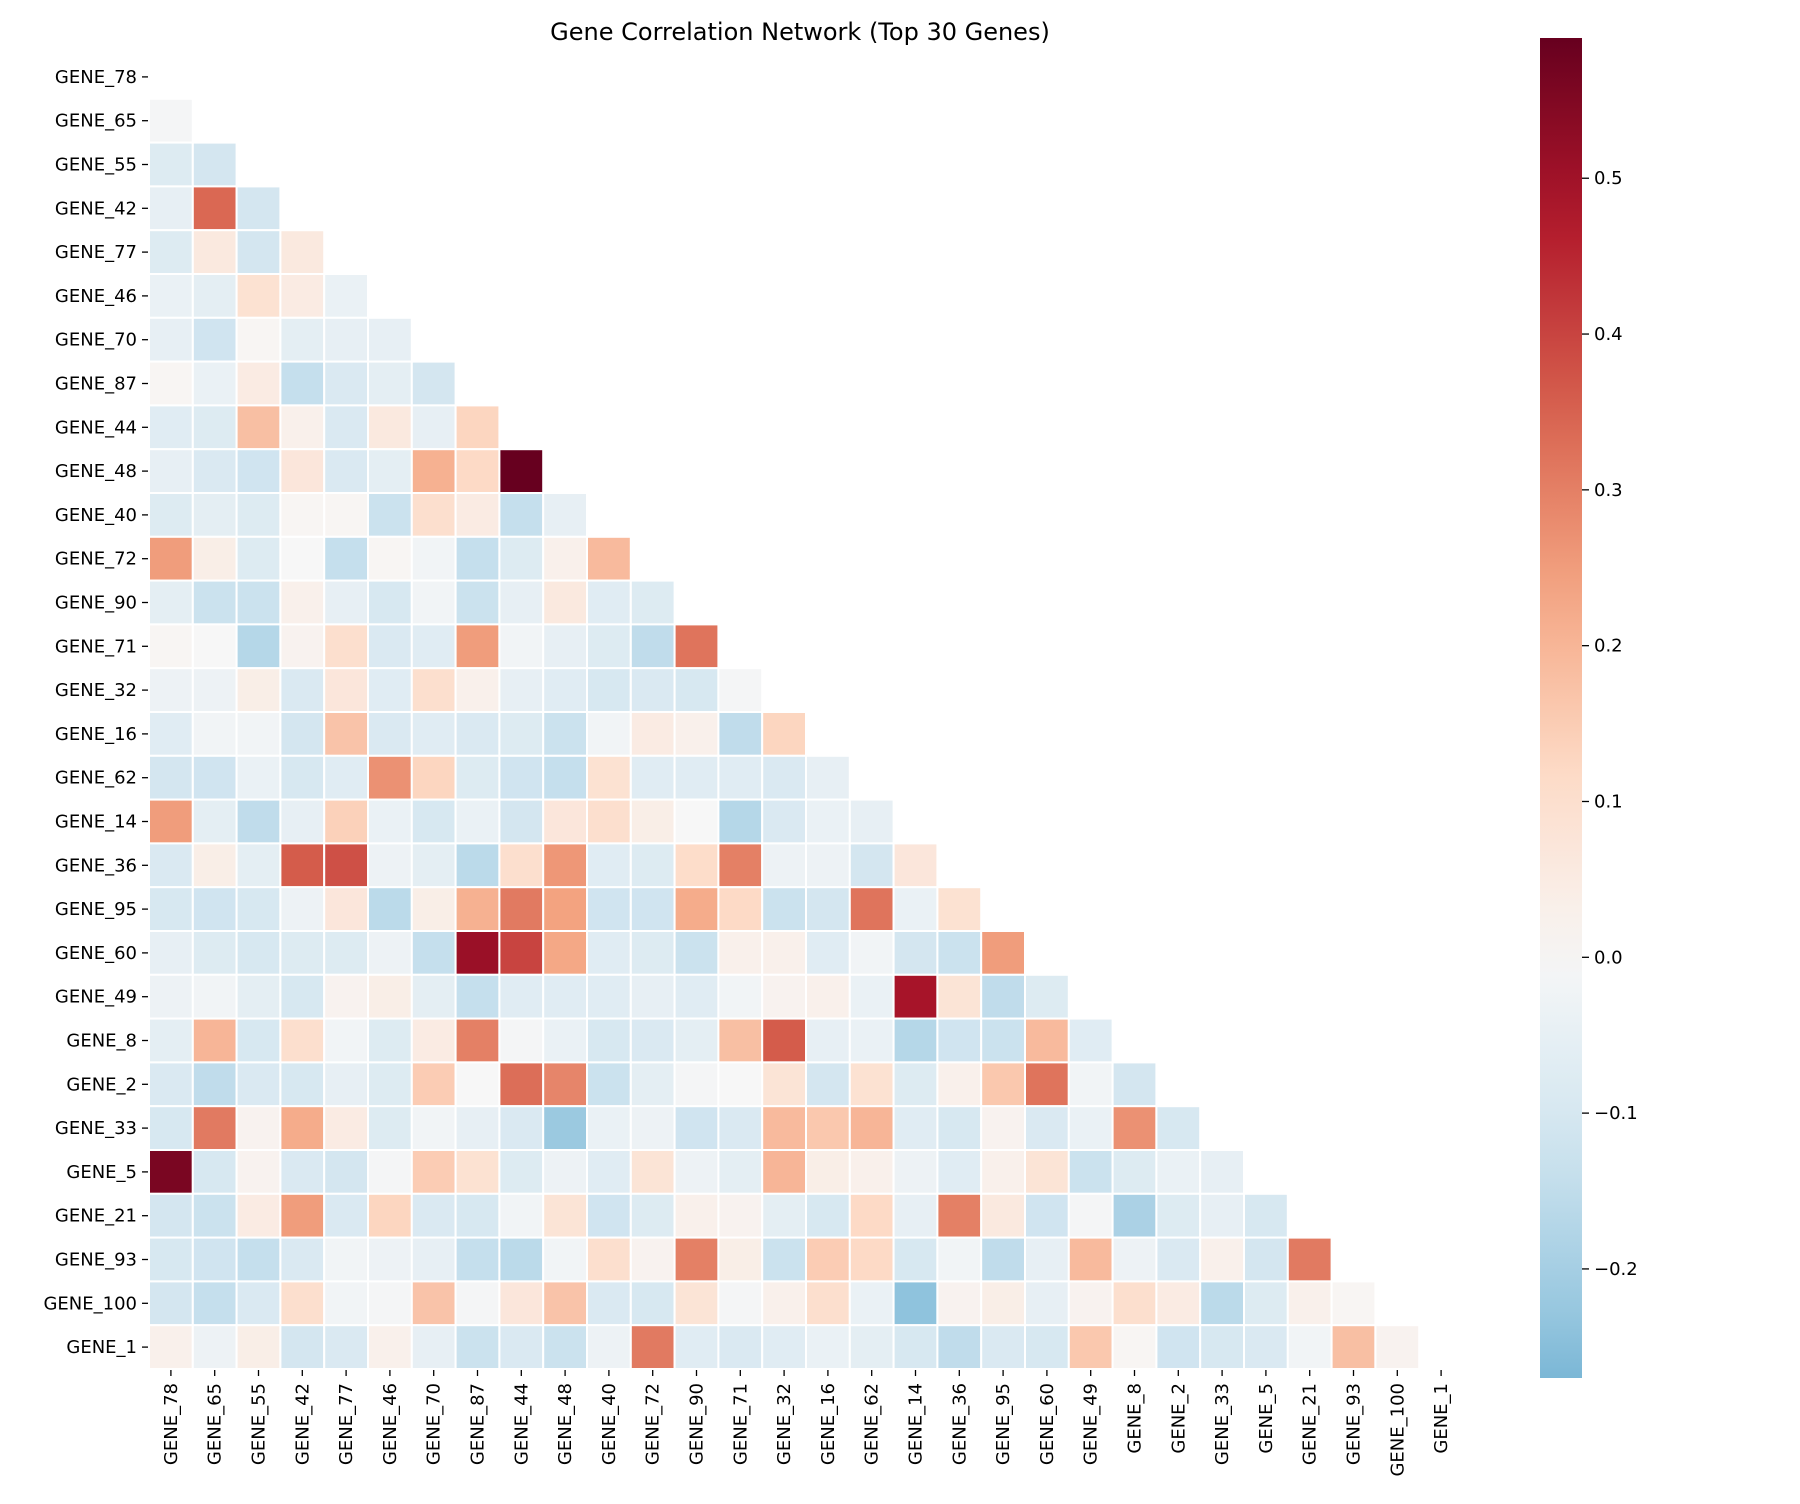  What do you see at coordinates (521, 1424) in the screenshot?
I see `x-tick-label: GENE_44` at bounding box center [521, 1424].